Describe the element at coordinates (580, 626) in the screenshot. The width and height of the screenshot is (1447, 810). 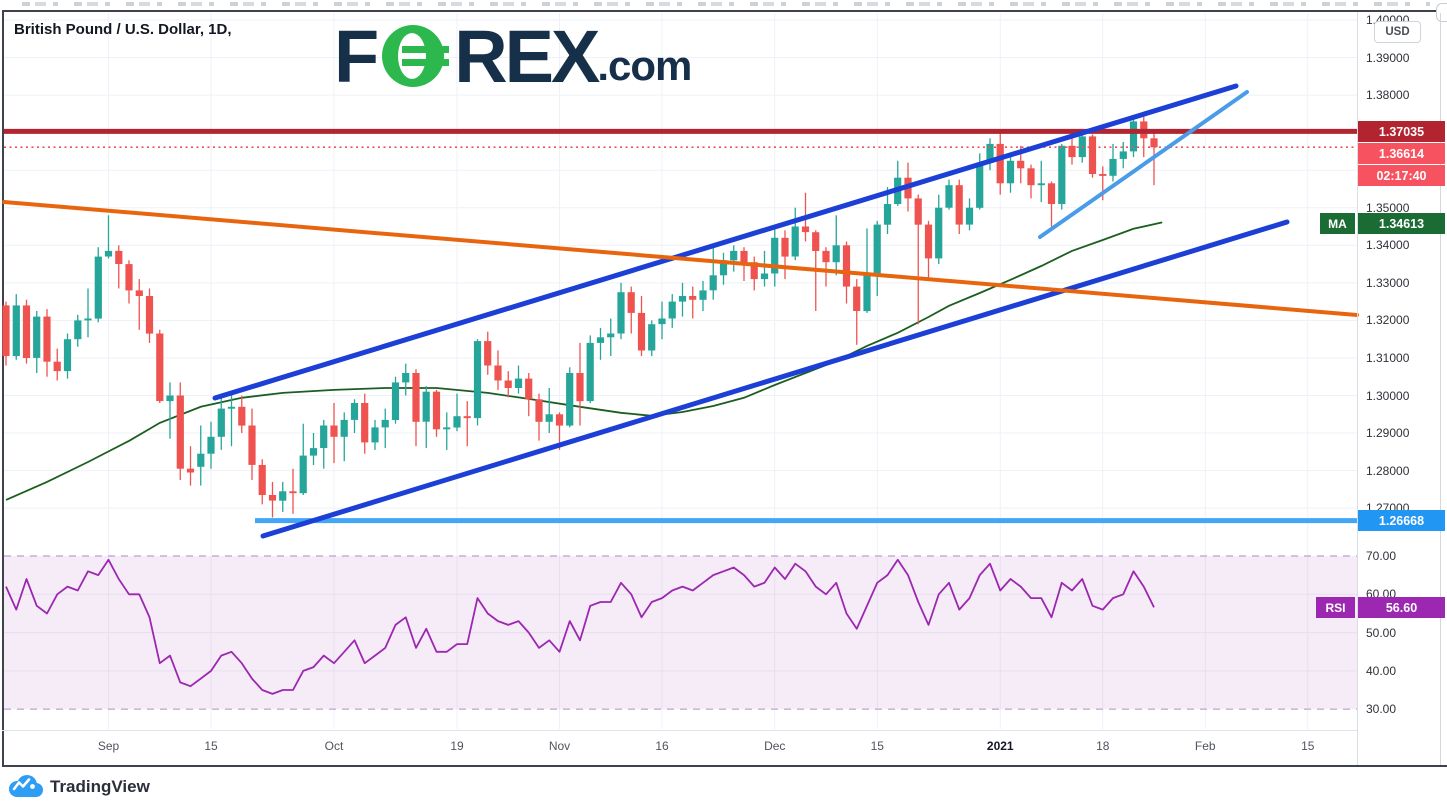
I see `rsi-line` at that location.